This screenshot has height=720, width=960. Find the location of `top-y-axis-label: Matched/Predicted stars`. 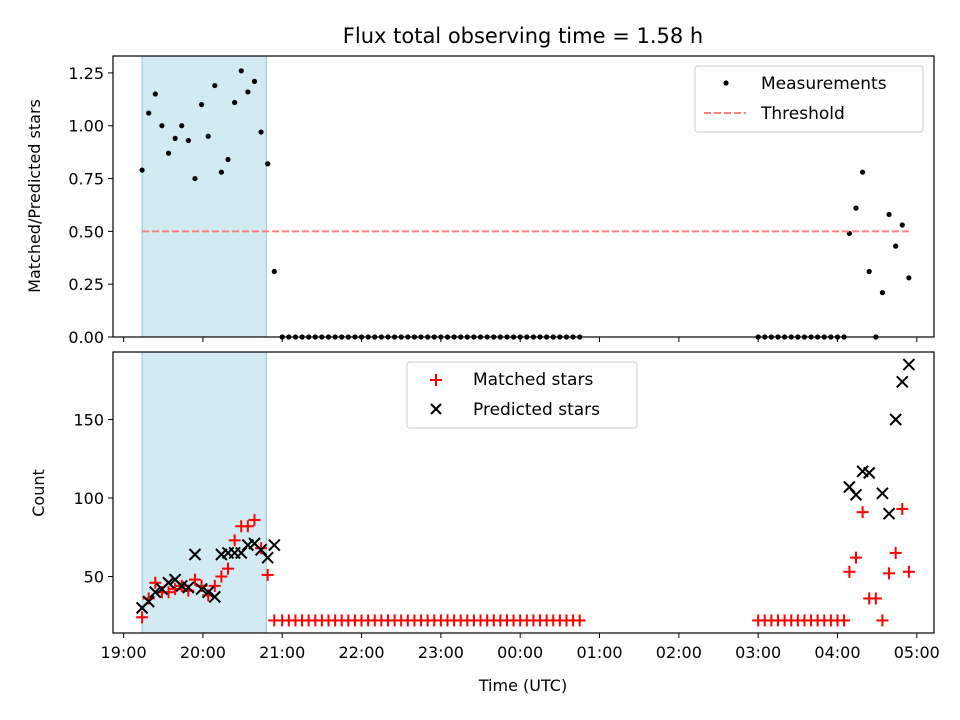

top-y-axis-label: Matched/Predicted stars is located at coordinates (34, 196).